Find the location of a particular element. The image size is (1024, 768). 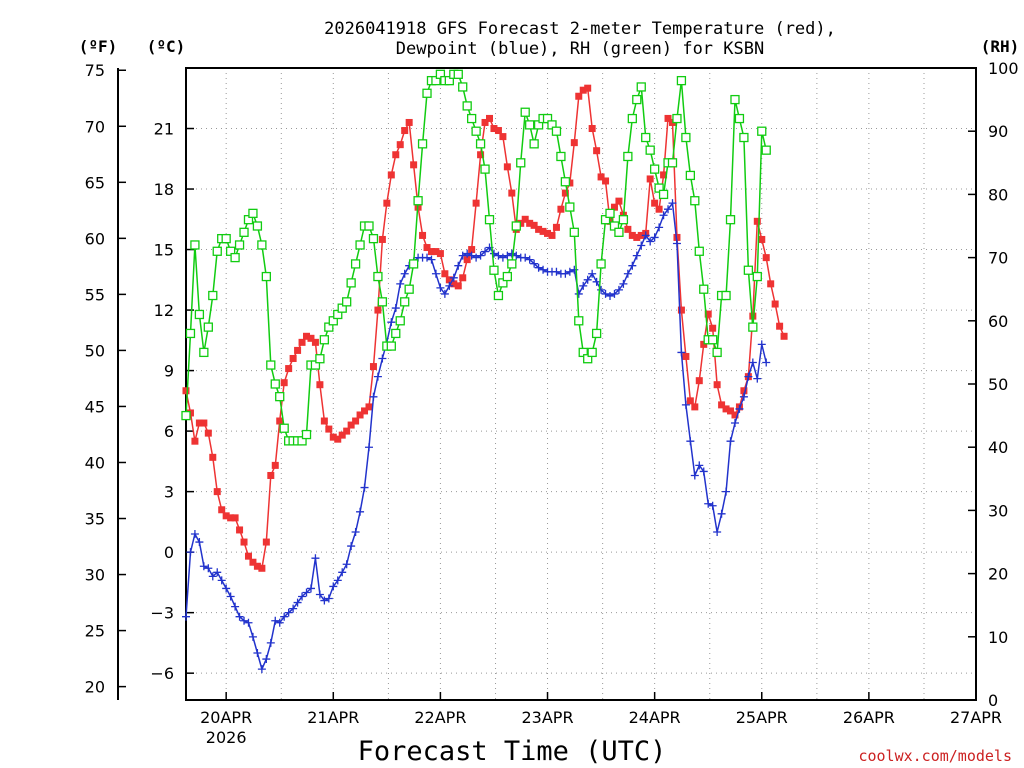

day-tick-label: 25APR is located at coordinates (762, 717).